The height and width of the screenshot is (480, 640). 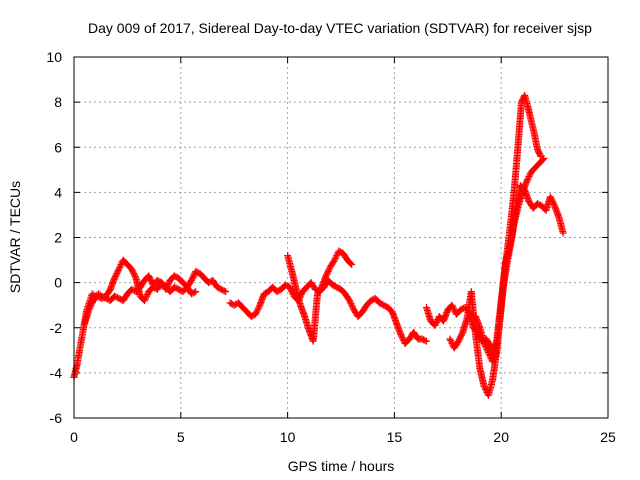 I want to click on y-tick-label: 2, so click(x=58, y=238).